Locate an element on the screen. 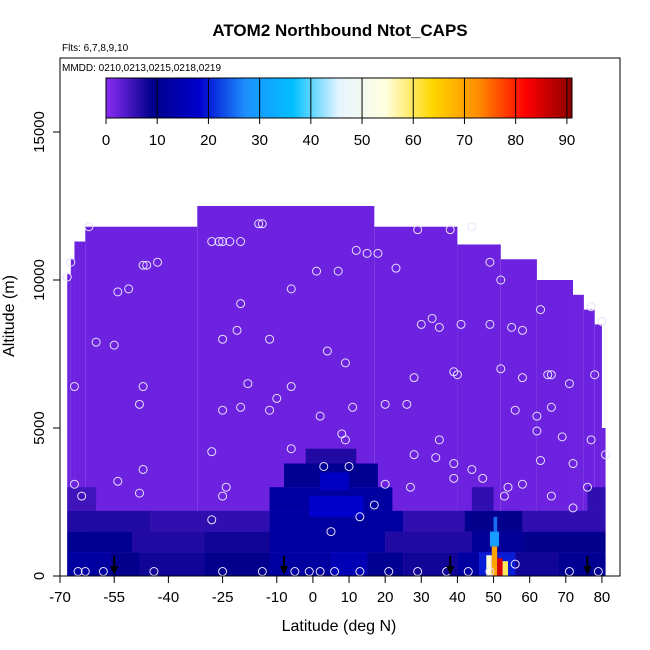 The image size is (650, 650). colorbar-tick-label-7: 70 is located at coordinates (464, 140).